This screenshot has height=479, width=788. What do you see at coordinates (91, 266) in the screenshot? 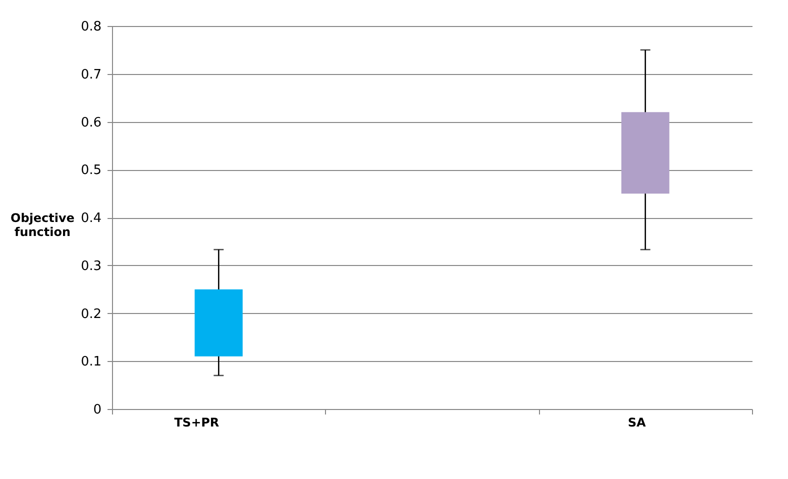
I see `y-tick-label: 0.3` at bounding box center [91, 266].